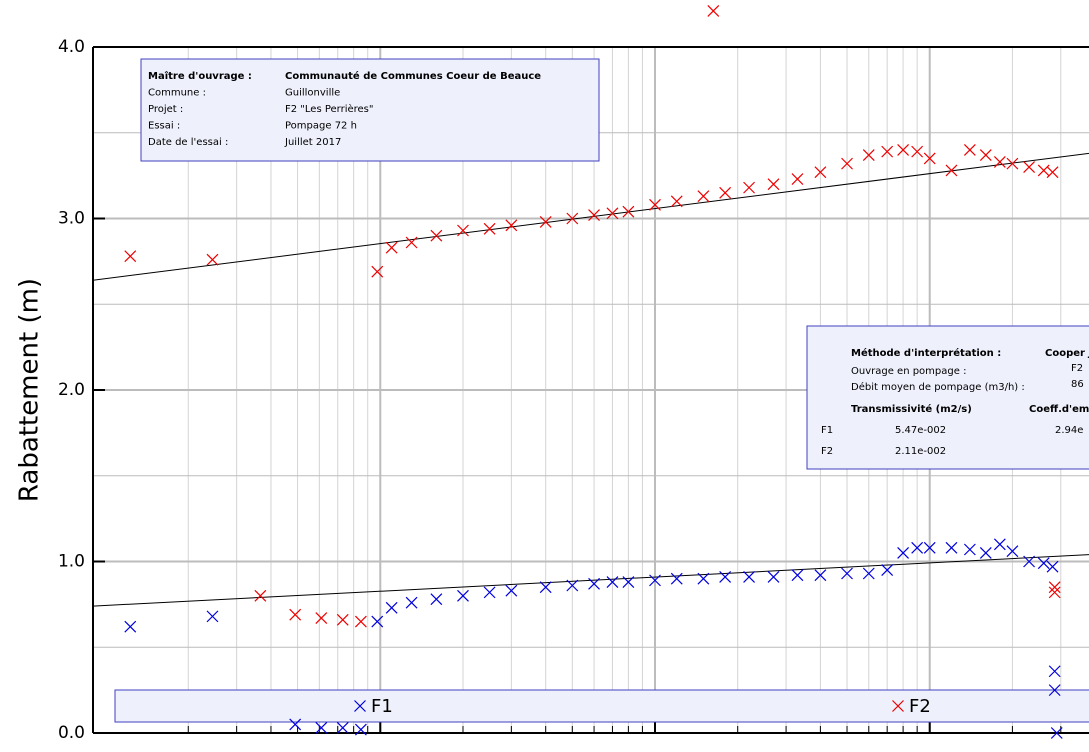  Describe the element at coordinates (188, 142) in the screenshot. I see `info-label: Date de l'essai :` at that location.